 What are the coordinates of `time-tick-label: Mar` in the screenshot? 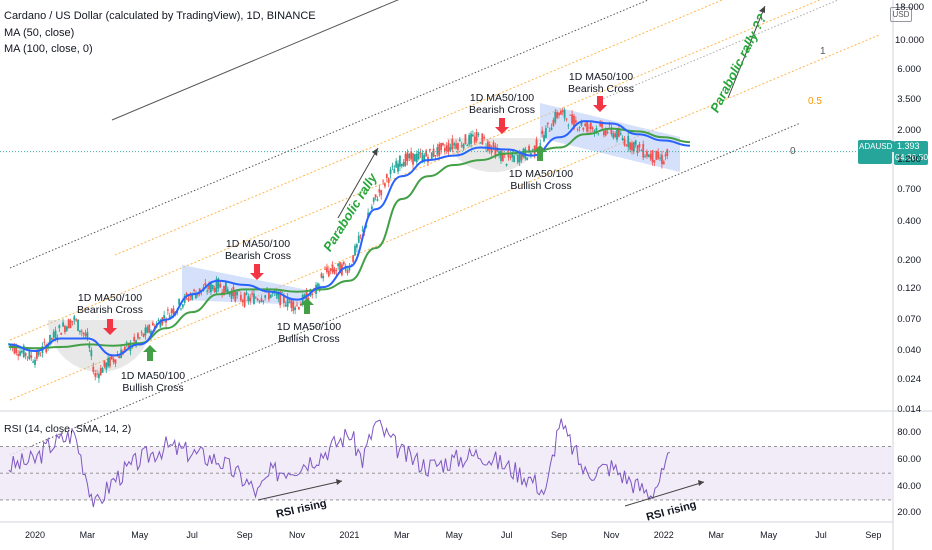 It's located at (716, 535).